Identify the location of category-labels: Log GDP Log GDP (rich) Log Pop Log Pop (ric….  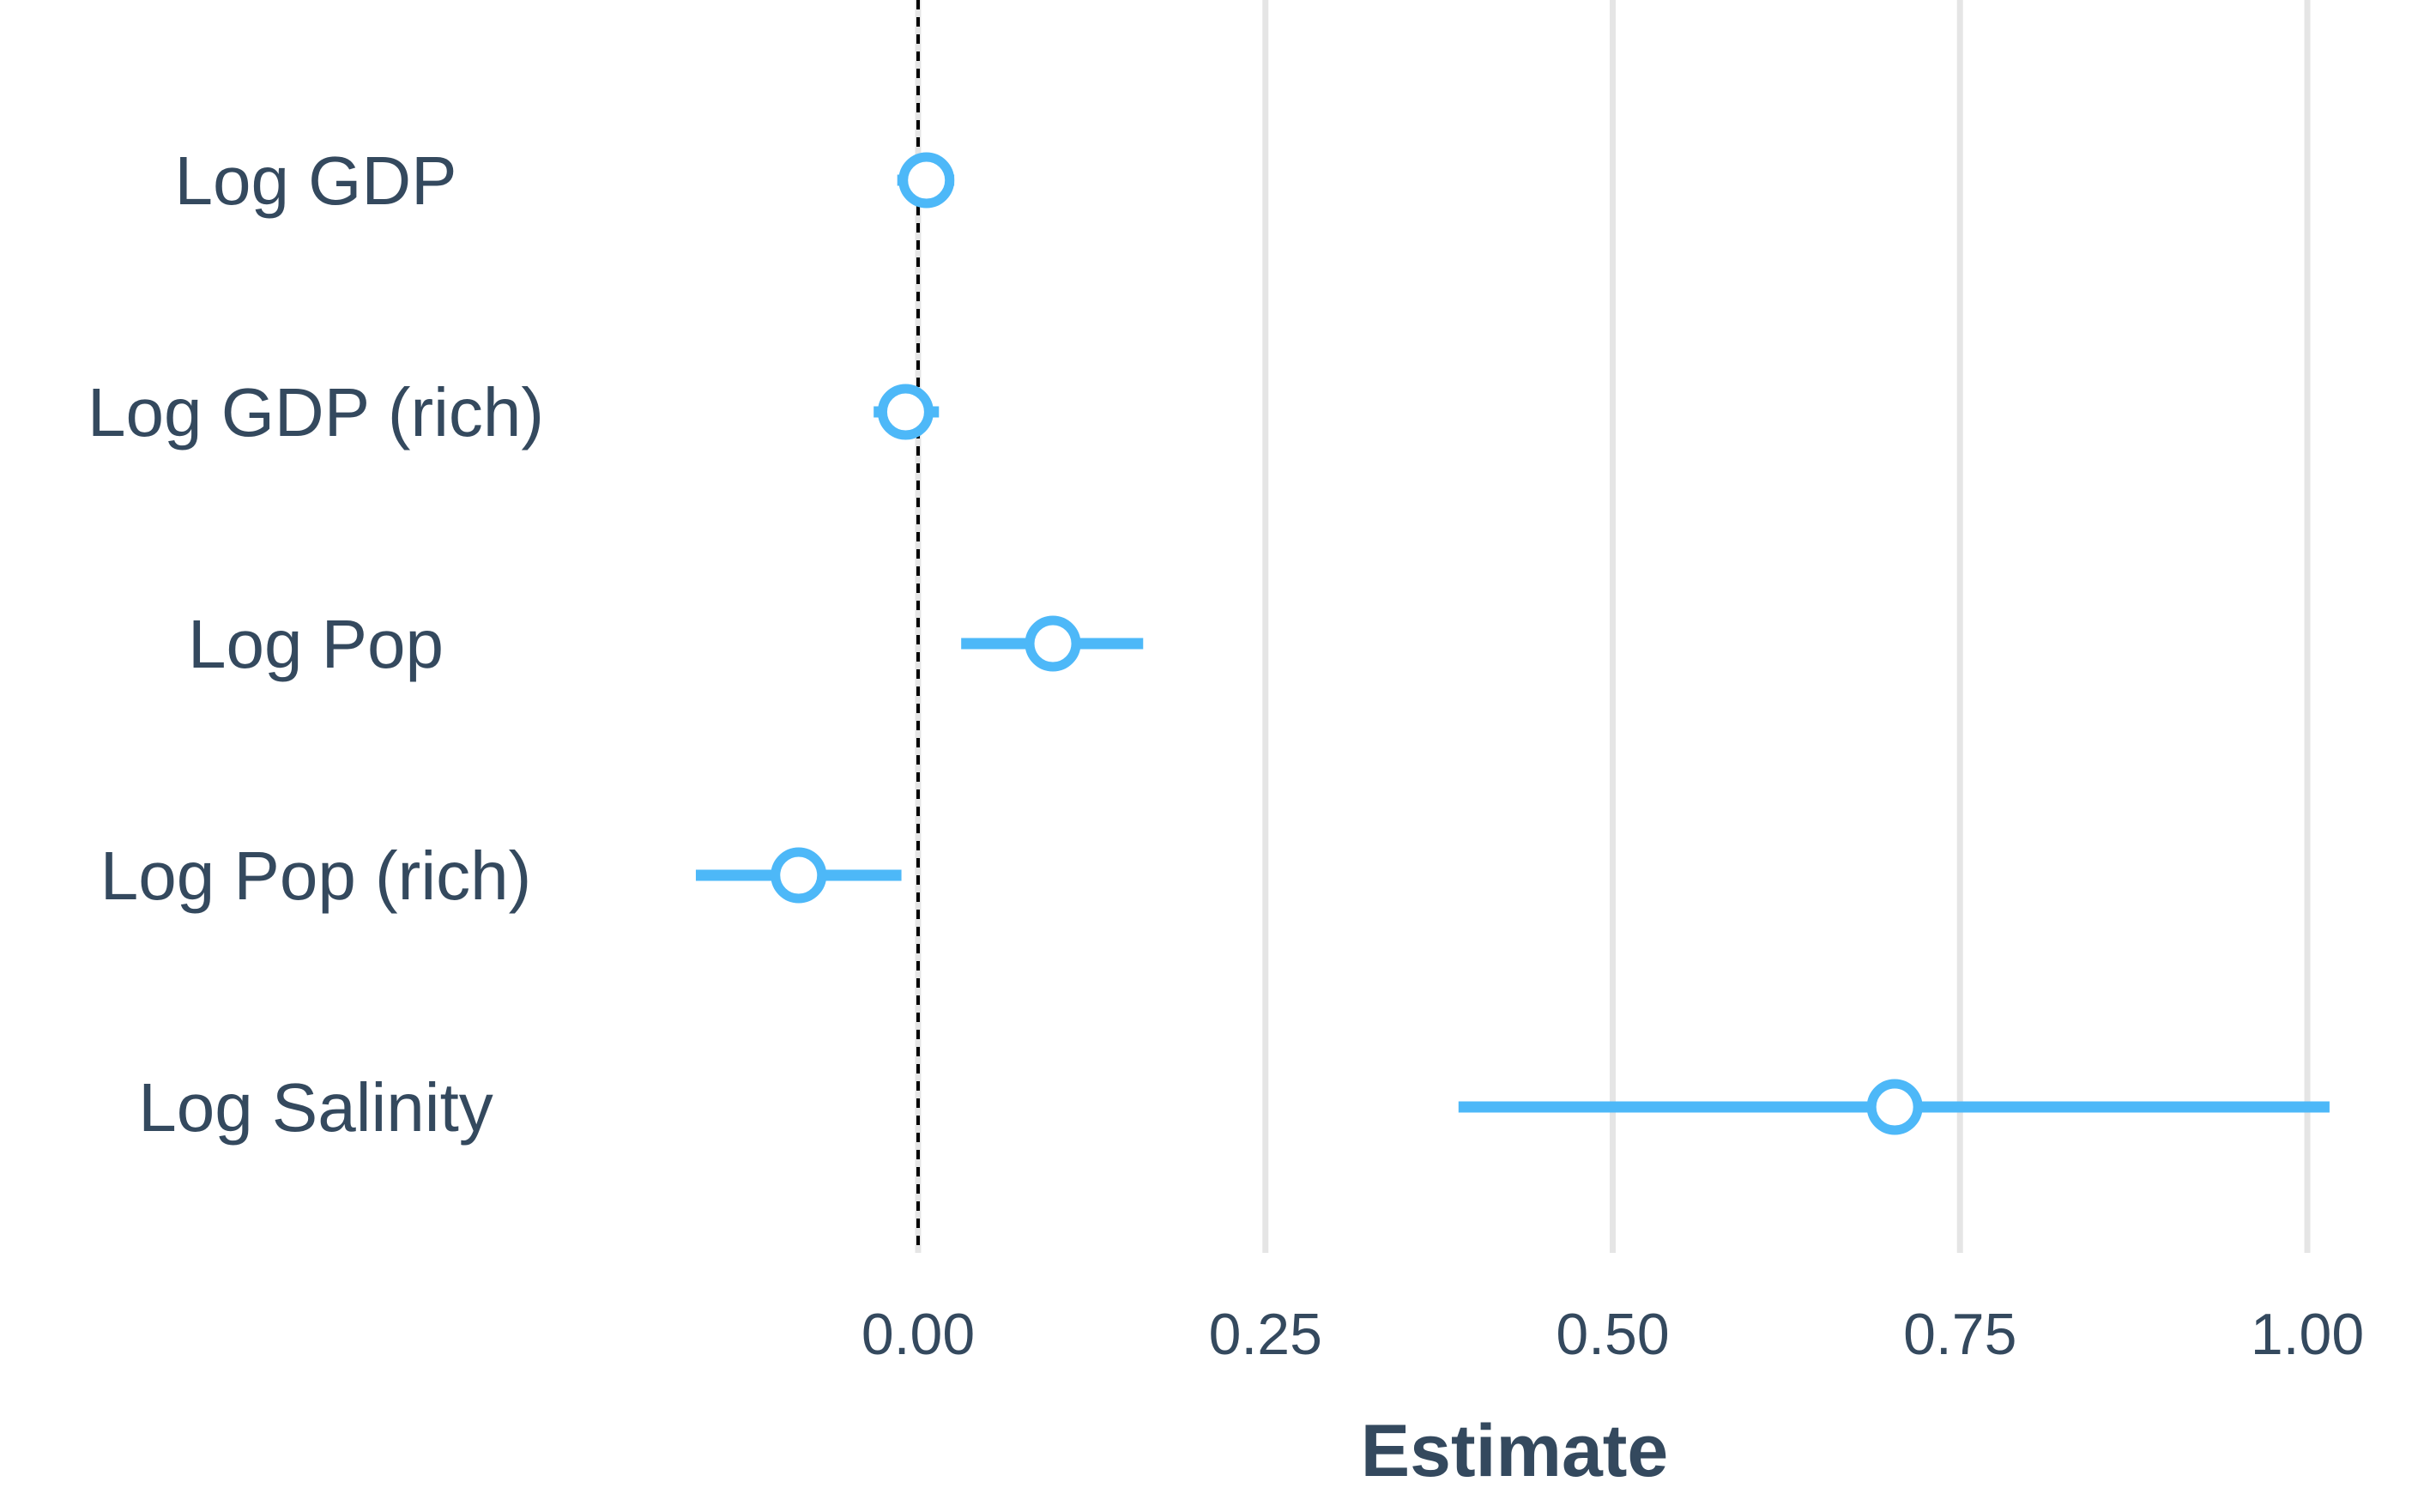
(316, 644).